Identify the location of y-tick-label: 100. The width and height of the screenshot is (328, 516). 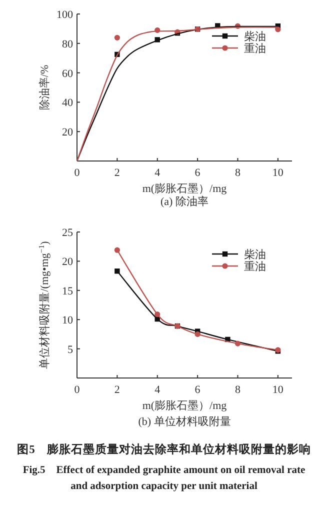
(65, 15).